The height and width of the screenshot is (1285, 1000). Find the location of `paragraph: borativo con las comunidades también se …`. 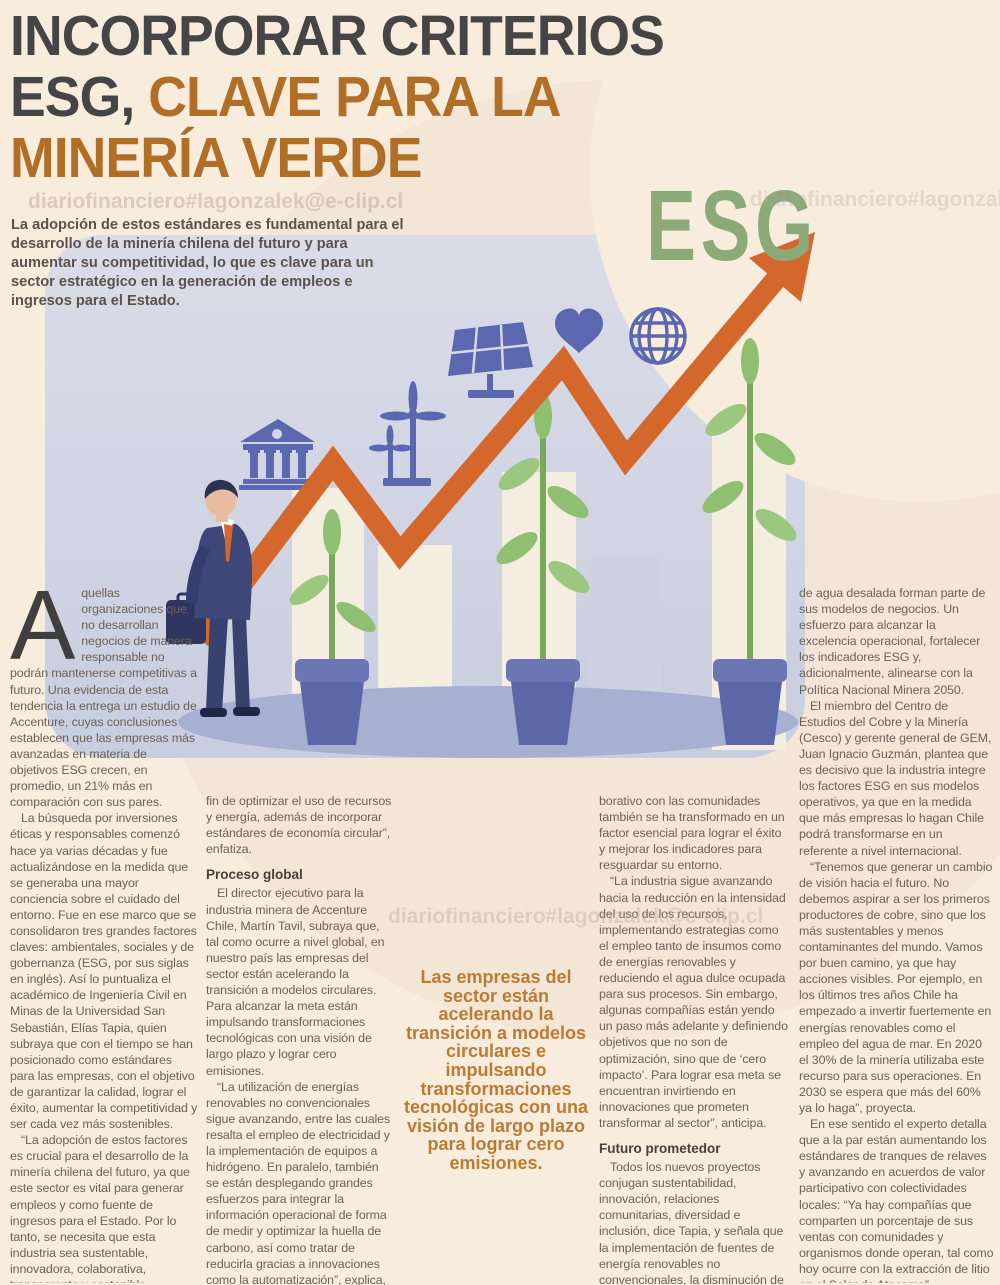

paragraph: borativo con las comunidades también se … is located at coordinates (692, 833).